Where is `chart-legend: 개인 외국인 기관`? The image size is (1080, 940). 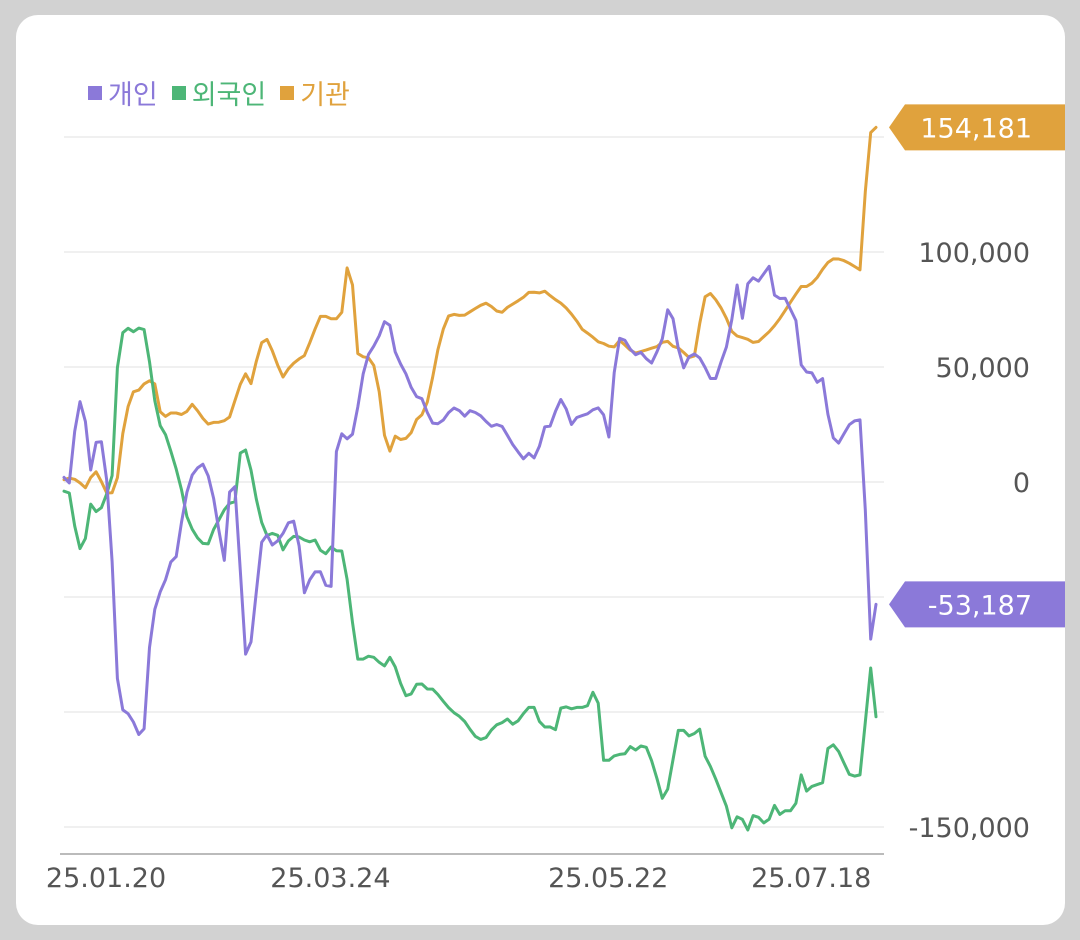
chart-legend: 개인 외국인 기관 is located at coordinates (219, 92).